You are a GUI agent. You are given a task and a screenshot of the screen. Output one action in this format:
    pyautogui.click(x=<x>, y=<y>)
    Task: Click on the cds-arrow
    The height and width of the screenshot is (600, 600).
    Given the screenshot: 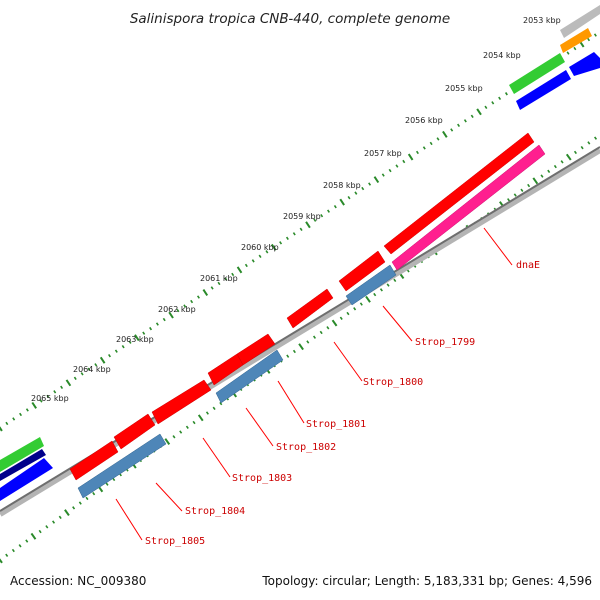 What is the action you would take?
    pyautogui.click(x=362, y=271)
    